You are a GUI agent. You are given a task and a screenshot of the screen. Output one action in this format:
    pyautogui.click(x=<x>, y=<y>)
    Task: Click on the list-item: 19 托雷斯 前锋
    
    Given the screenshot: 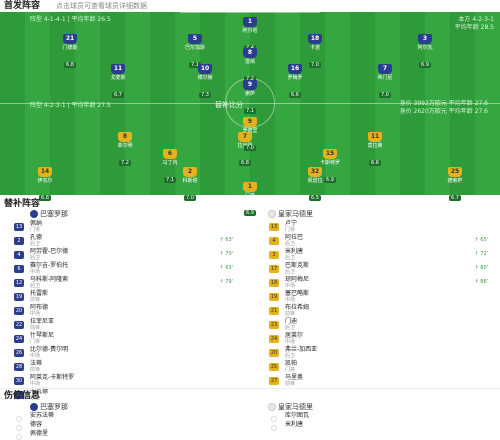 What is the action you would take?
    pyautogui.click(x=122, y=297)
    